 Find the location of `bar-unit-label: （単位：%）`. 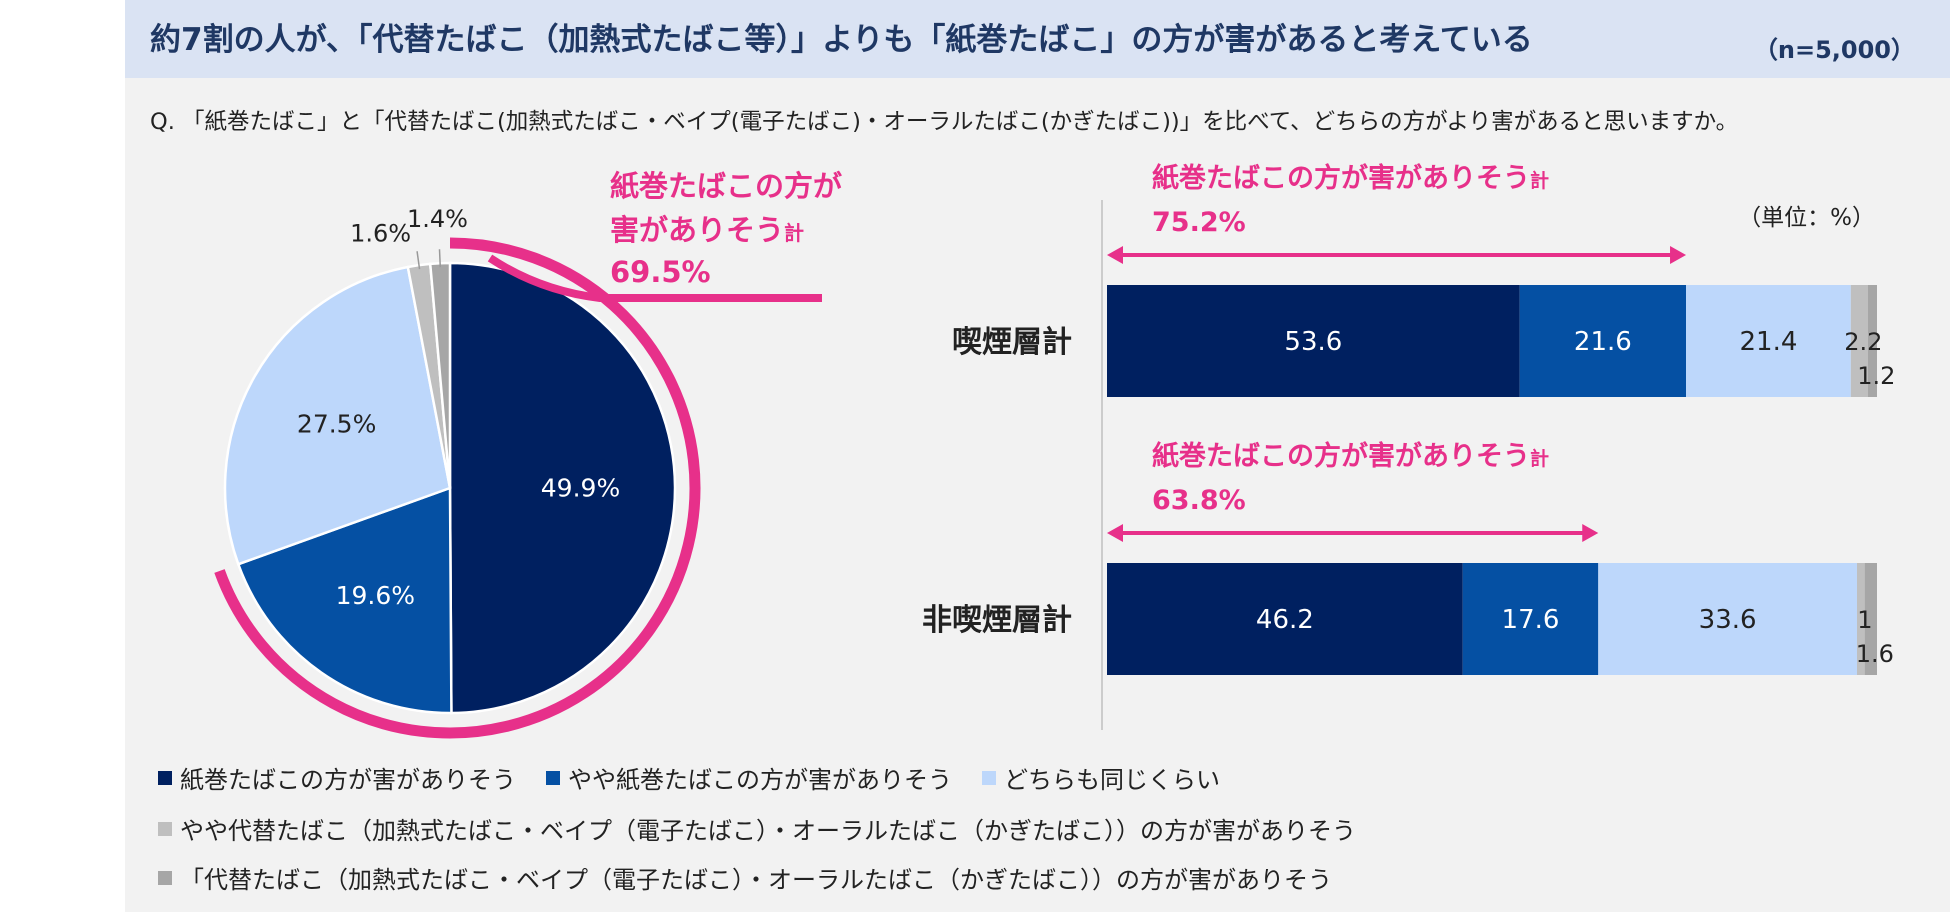

bar-unit-label: （単位：%） is located at coordinates (1806, 218).